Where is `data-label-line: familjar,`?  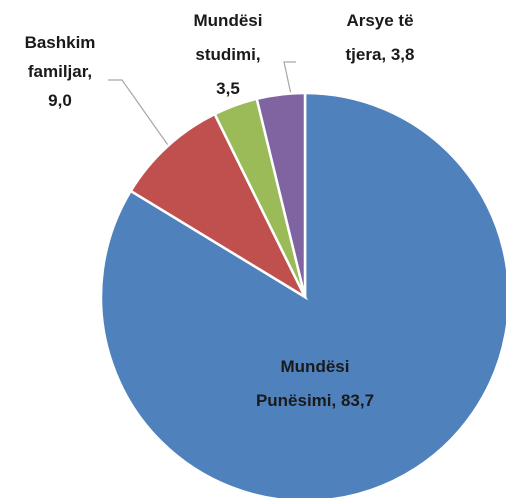
data-label-line: familjar, is located at coordinates (60, 71).